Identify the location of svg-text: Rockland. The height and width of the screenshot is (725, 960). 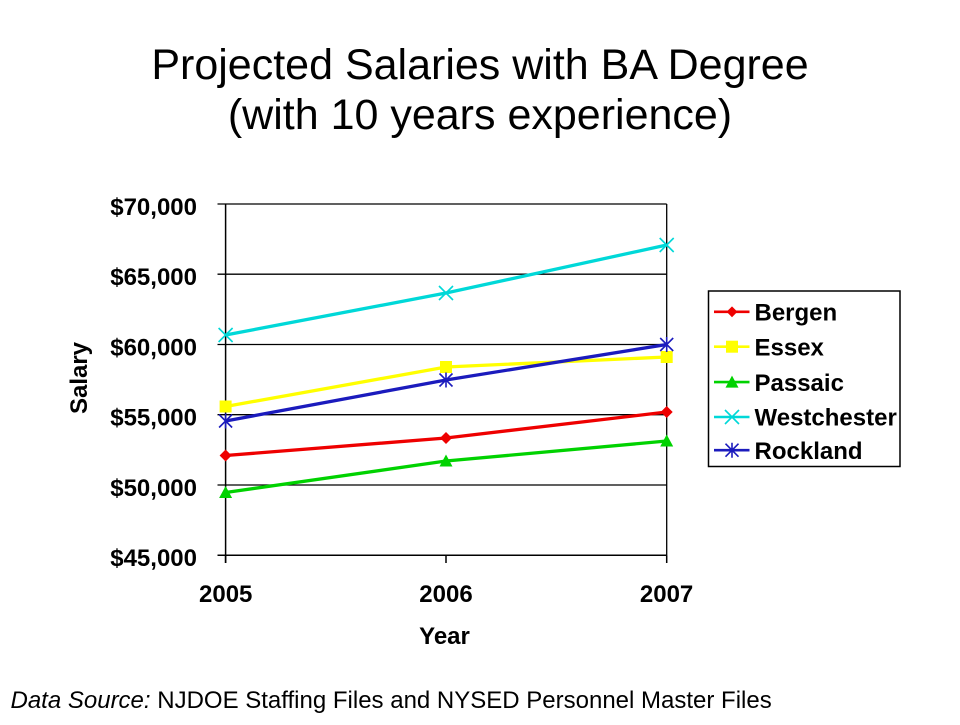
(809, 451).